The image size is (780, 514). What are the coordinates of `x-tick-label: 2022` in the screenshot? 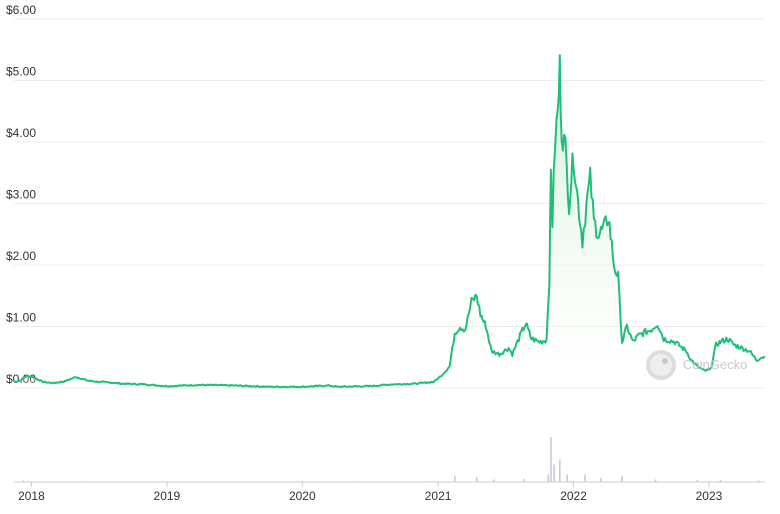 It's located at (573, 496).